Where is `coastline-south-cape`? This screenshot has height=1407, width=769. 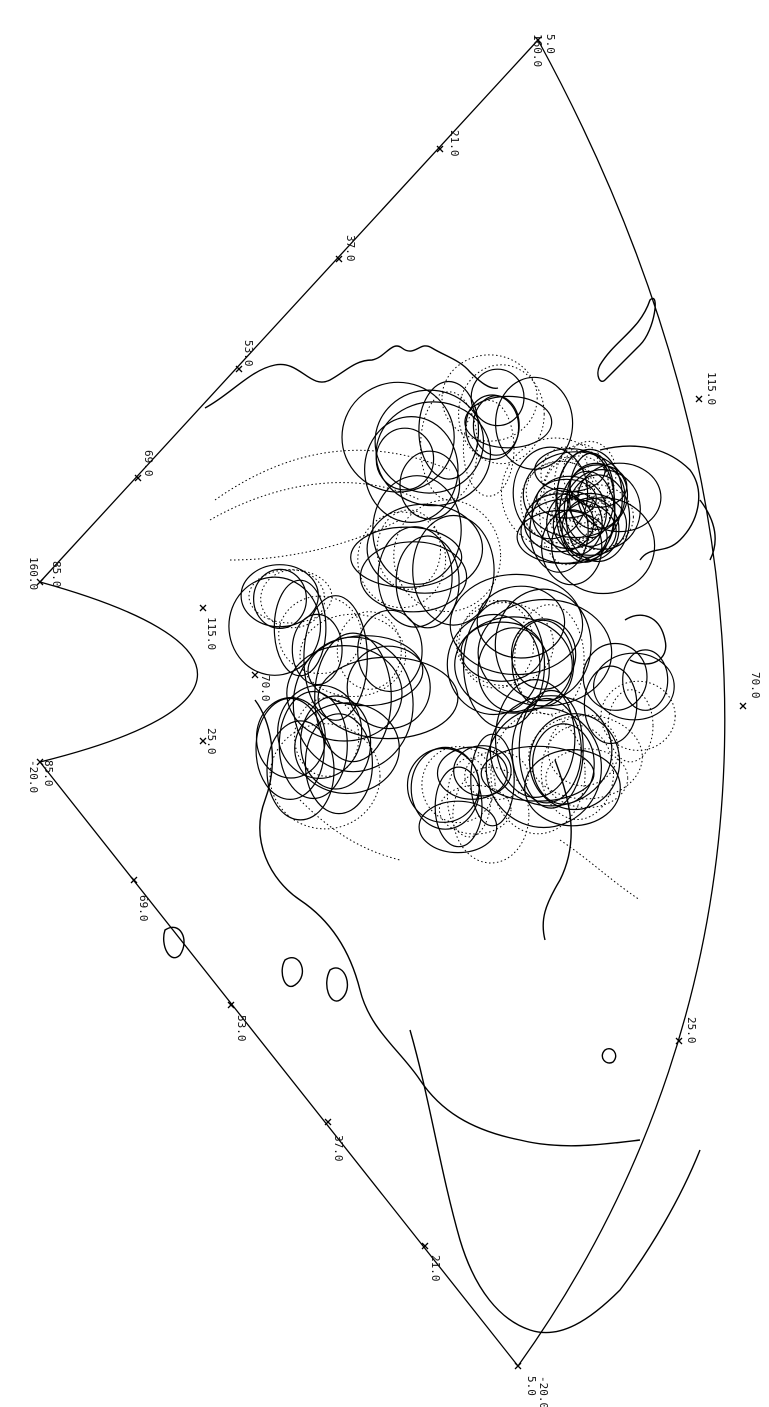
coastline-south-cape is located at coordinates (579, 911).